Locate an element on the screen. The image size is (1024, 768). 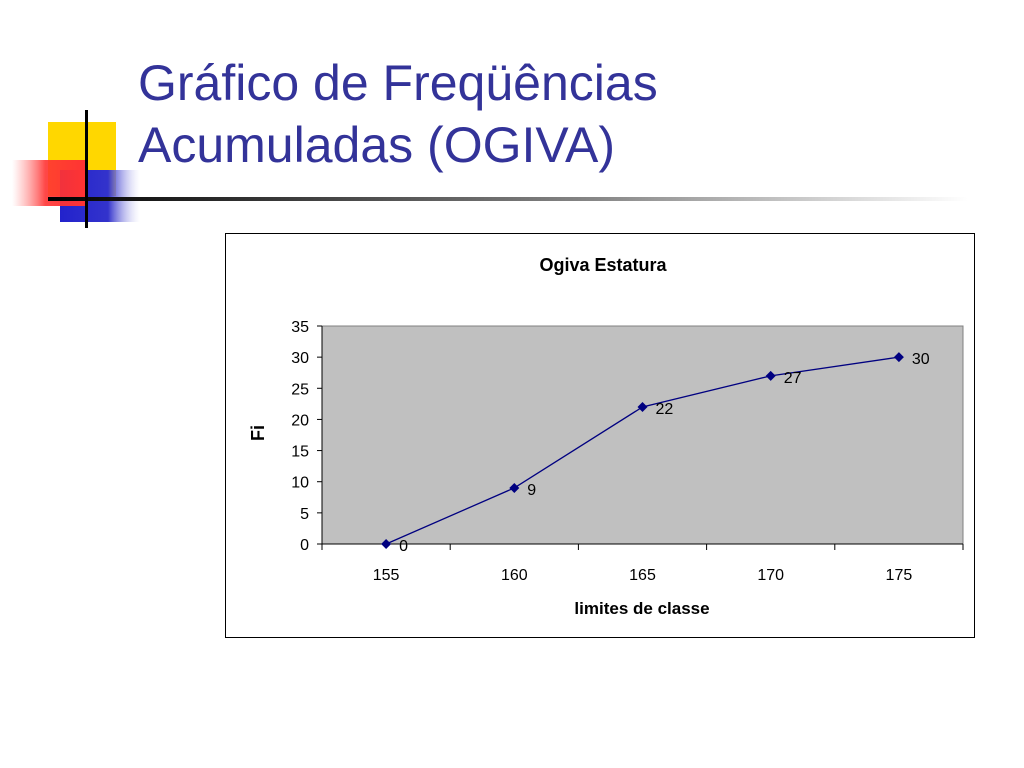
deco-horizontal-rule is located at coordinates (508, 199).